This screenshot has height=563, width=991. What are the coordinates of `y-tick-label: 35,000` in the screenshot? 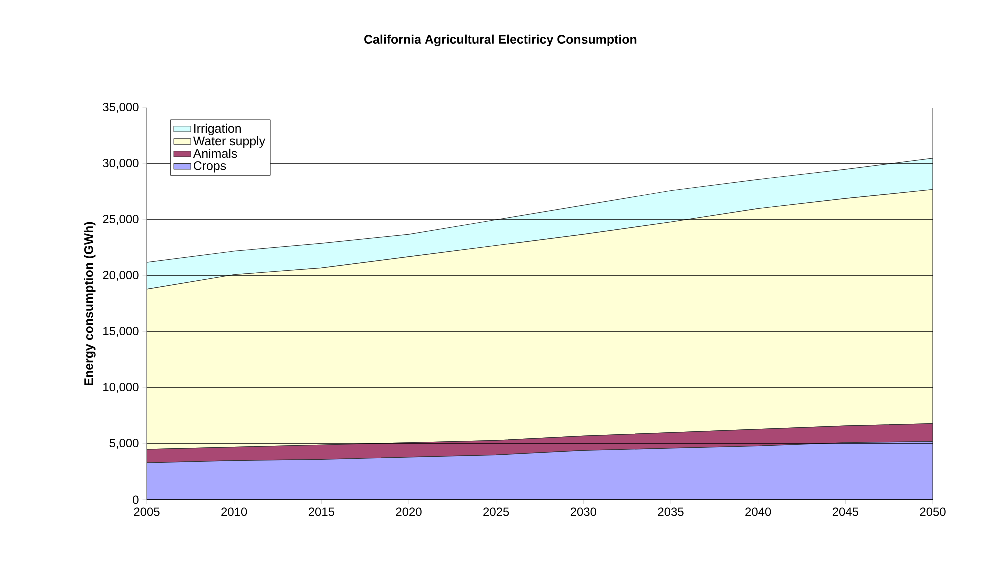 It's located at (121, 108).